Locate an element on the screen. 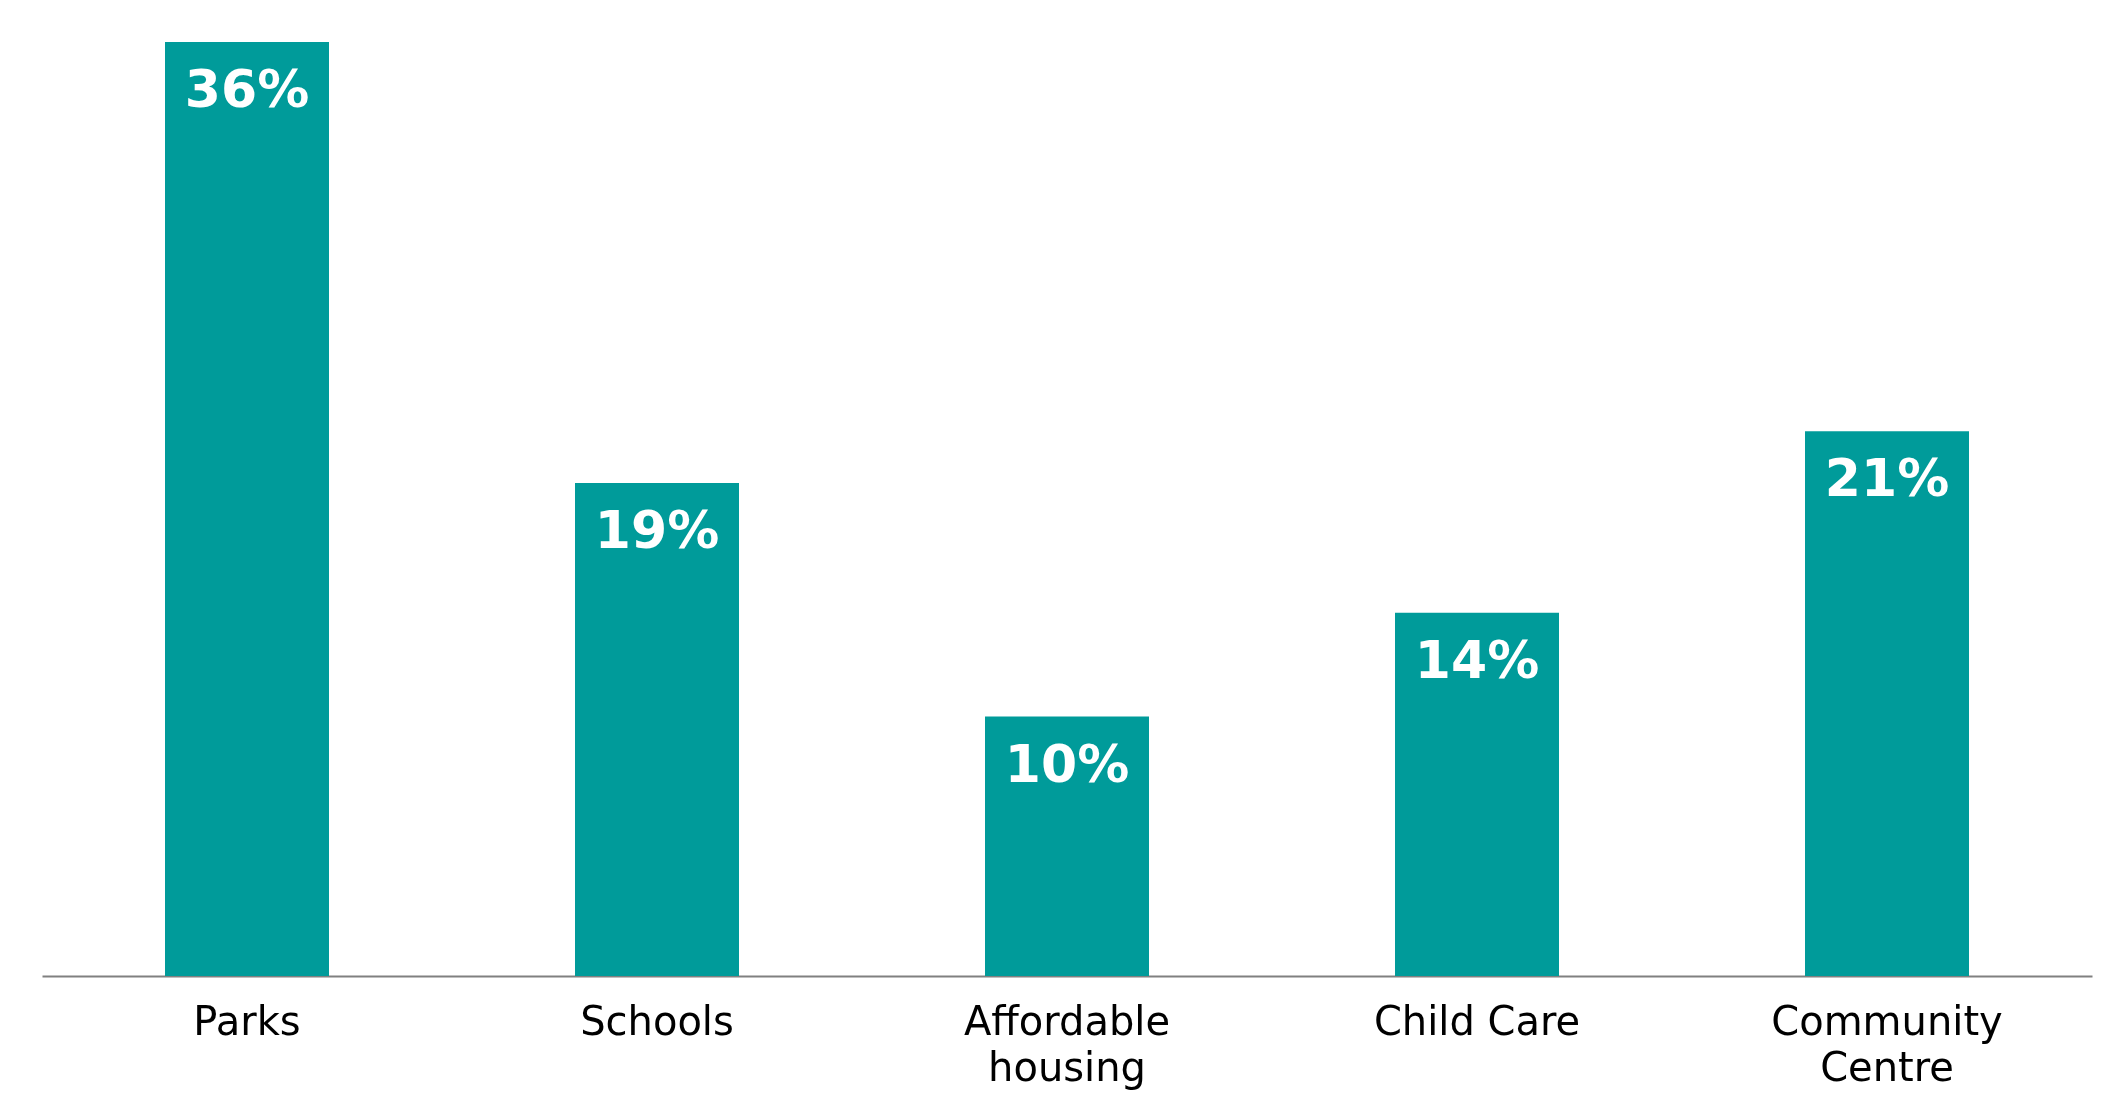  data-label: 14% is located at coordinates (1477, 659).